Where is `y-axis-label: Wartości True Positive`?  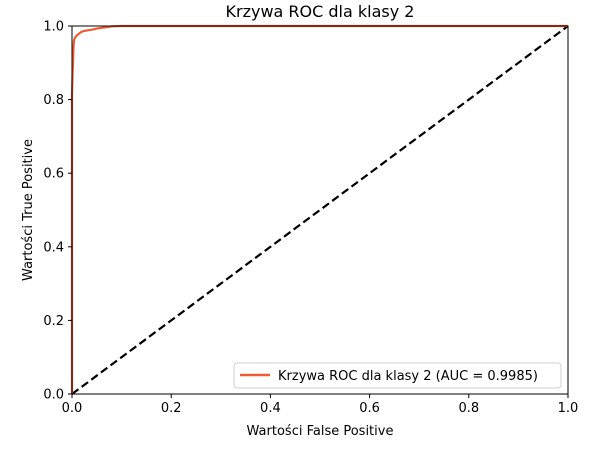
y-axis-label: Wartości True Positive is located at coordinates (28, 210).